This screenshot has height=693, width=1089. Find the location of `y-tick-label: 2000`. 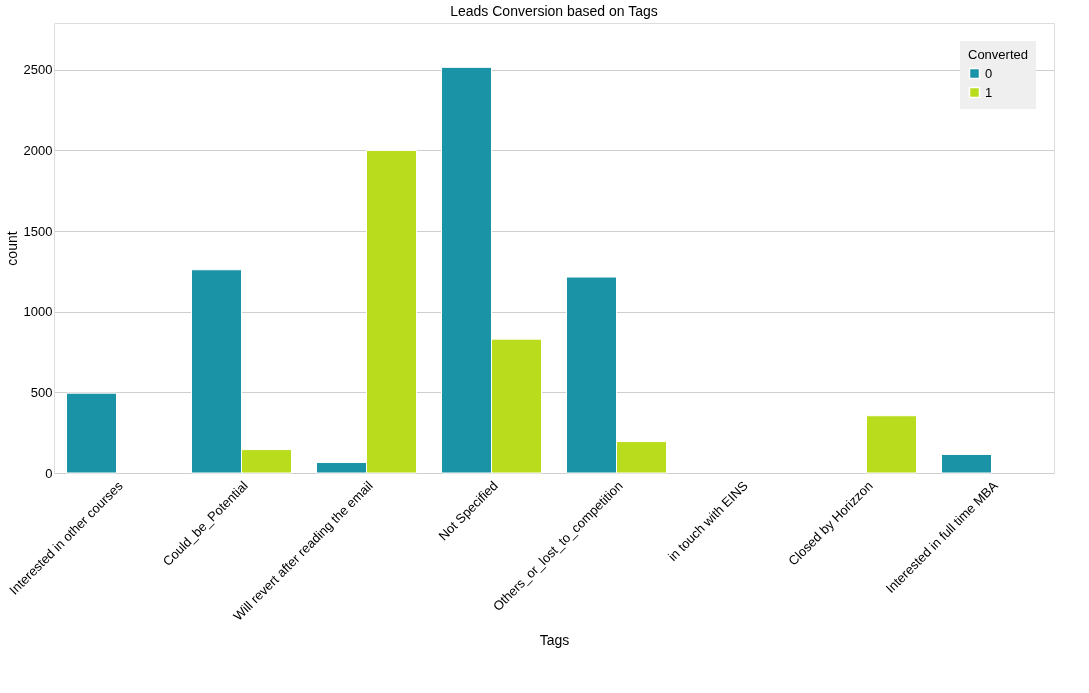

y-tick-label: 2000 is located at coordinates (38, 150).